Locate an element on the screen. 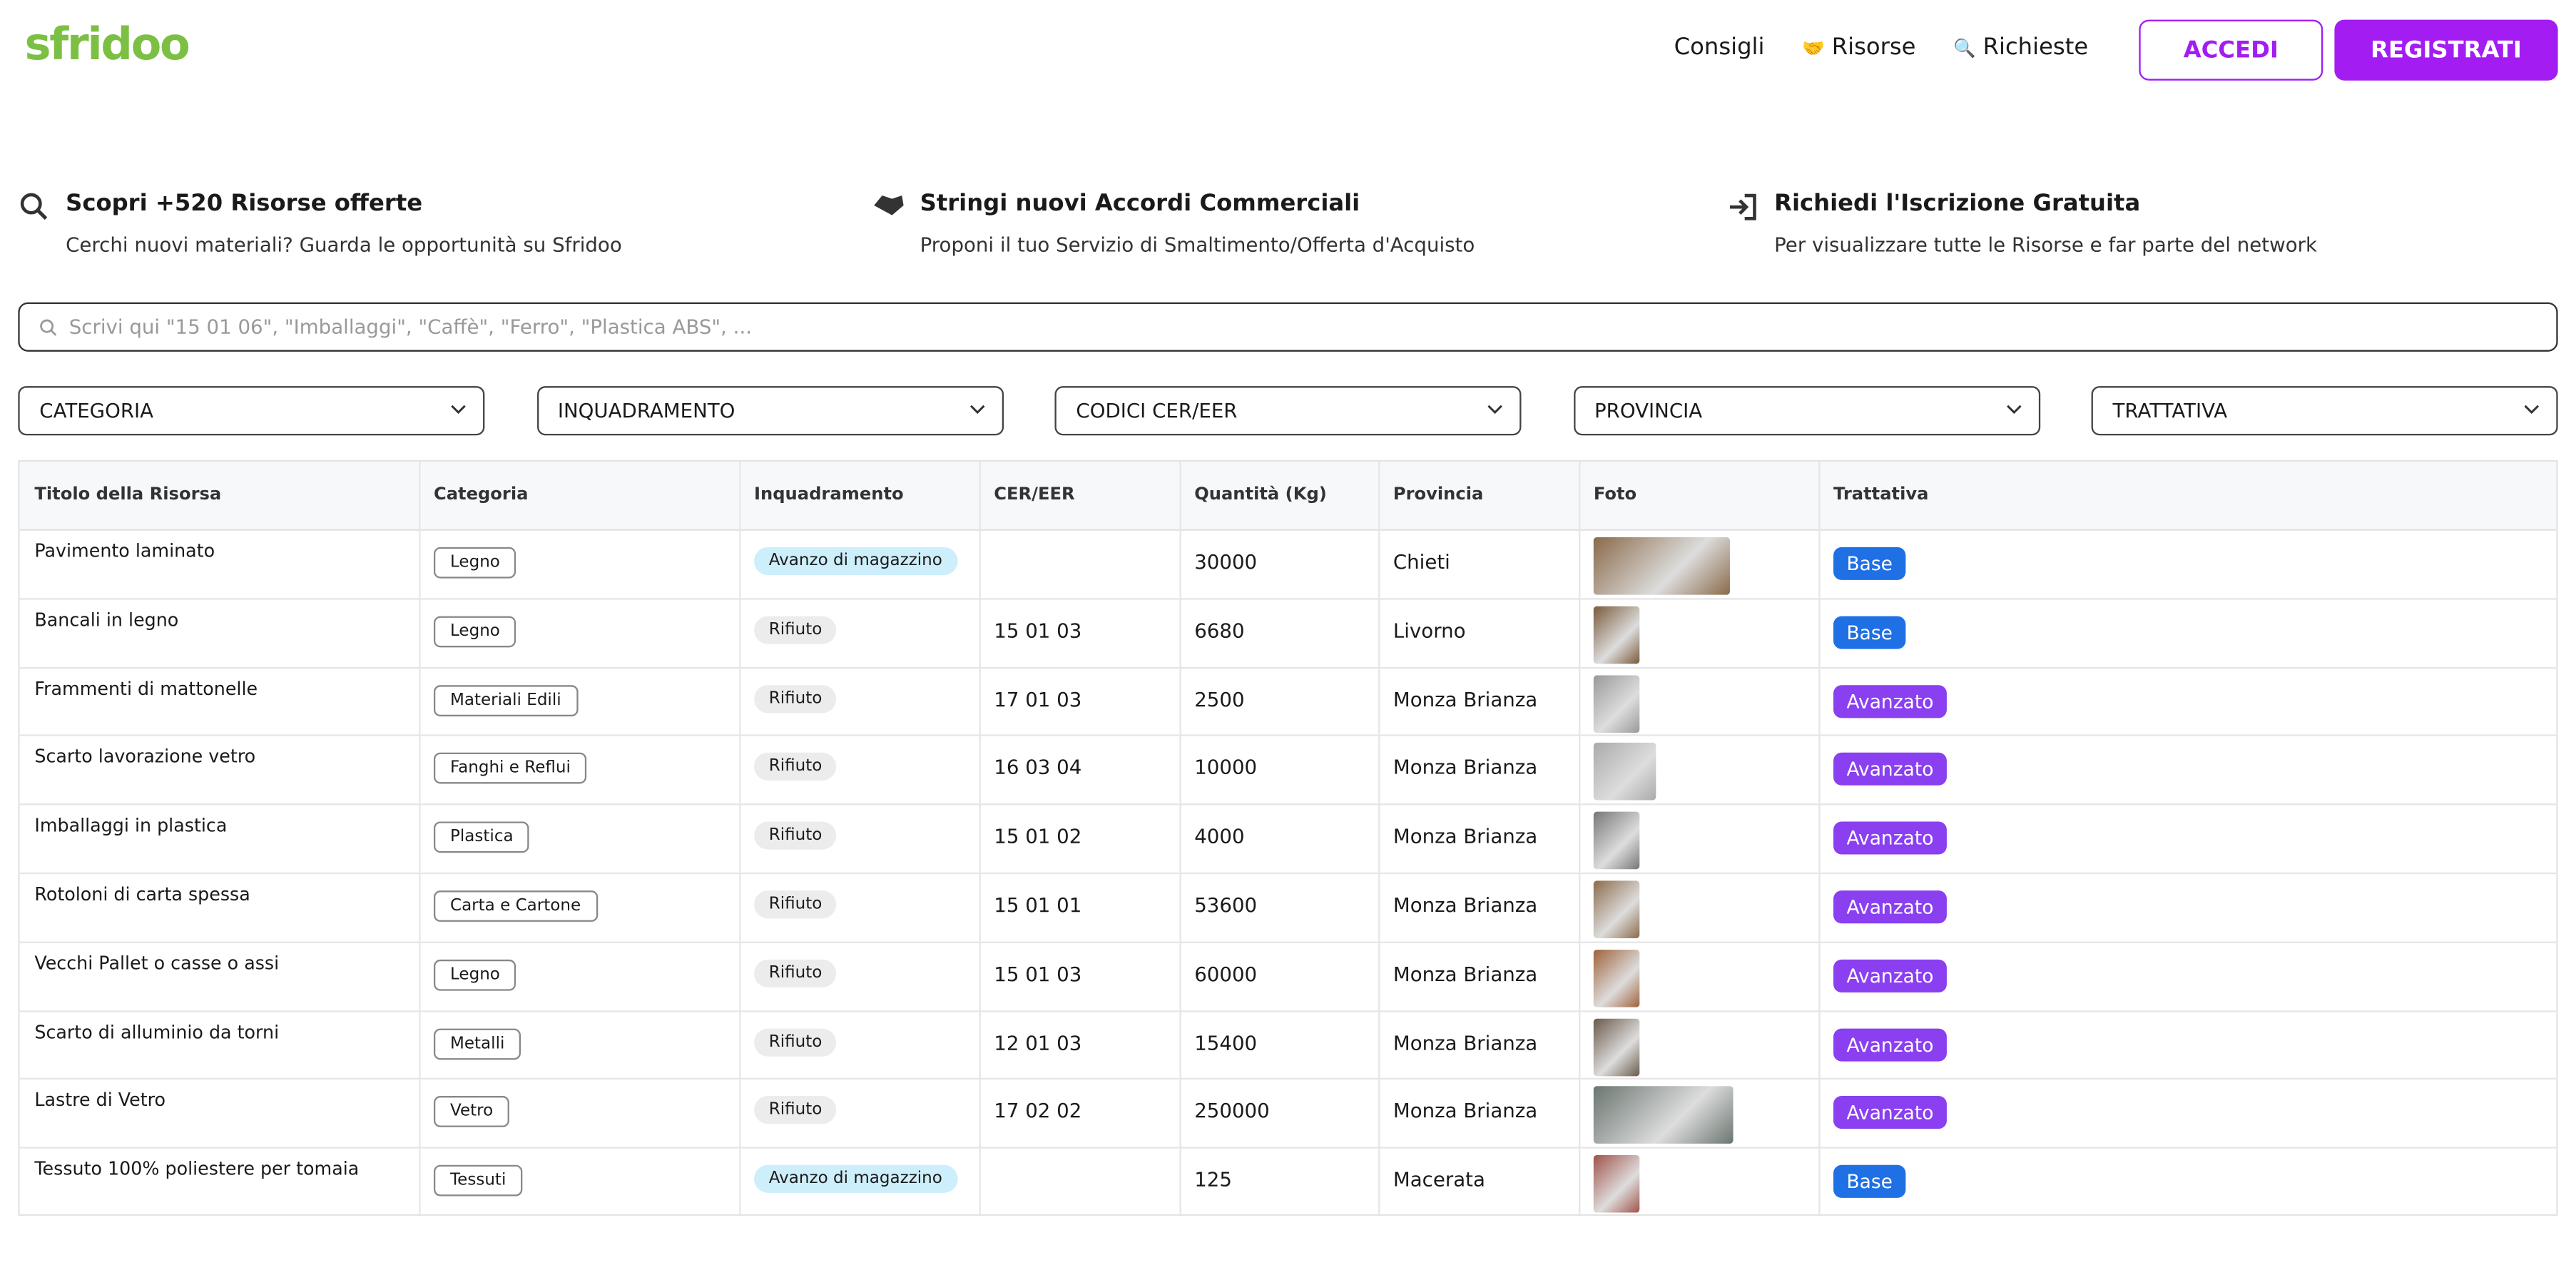 The height and width of the screenshot is (1275, 2576). column-header: Provincia is located at coordinates (1438, 494).